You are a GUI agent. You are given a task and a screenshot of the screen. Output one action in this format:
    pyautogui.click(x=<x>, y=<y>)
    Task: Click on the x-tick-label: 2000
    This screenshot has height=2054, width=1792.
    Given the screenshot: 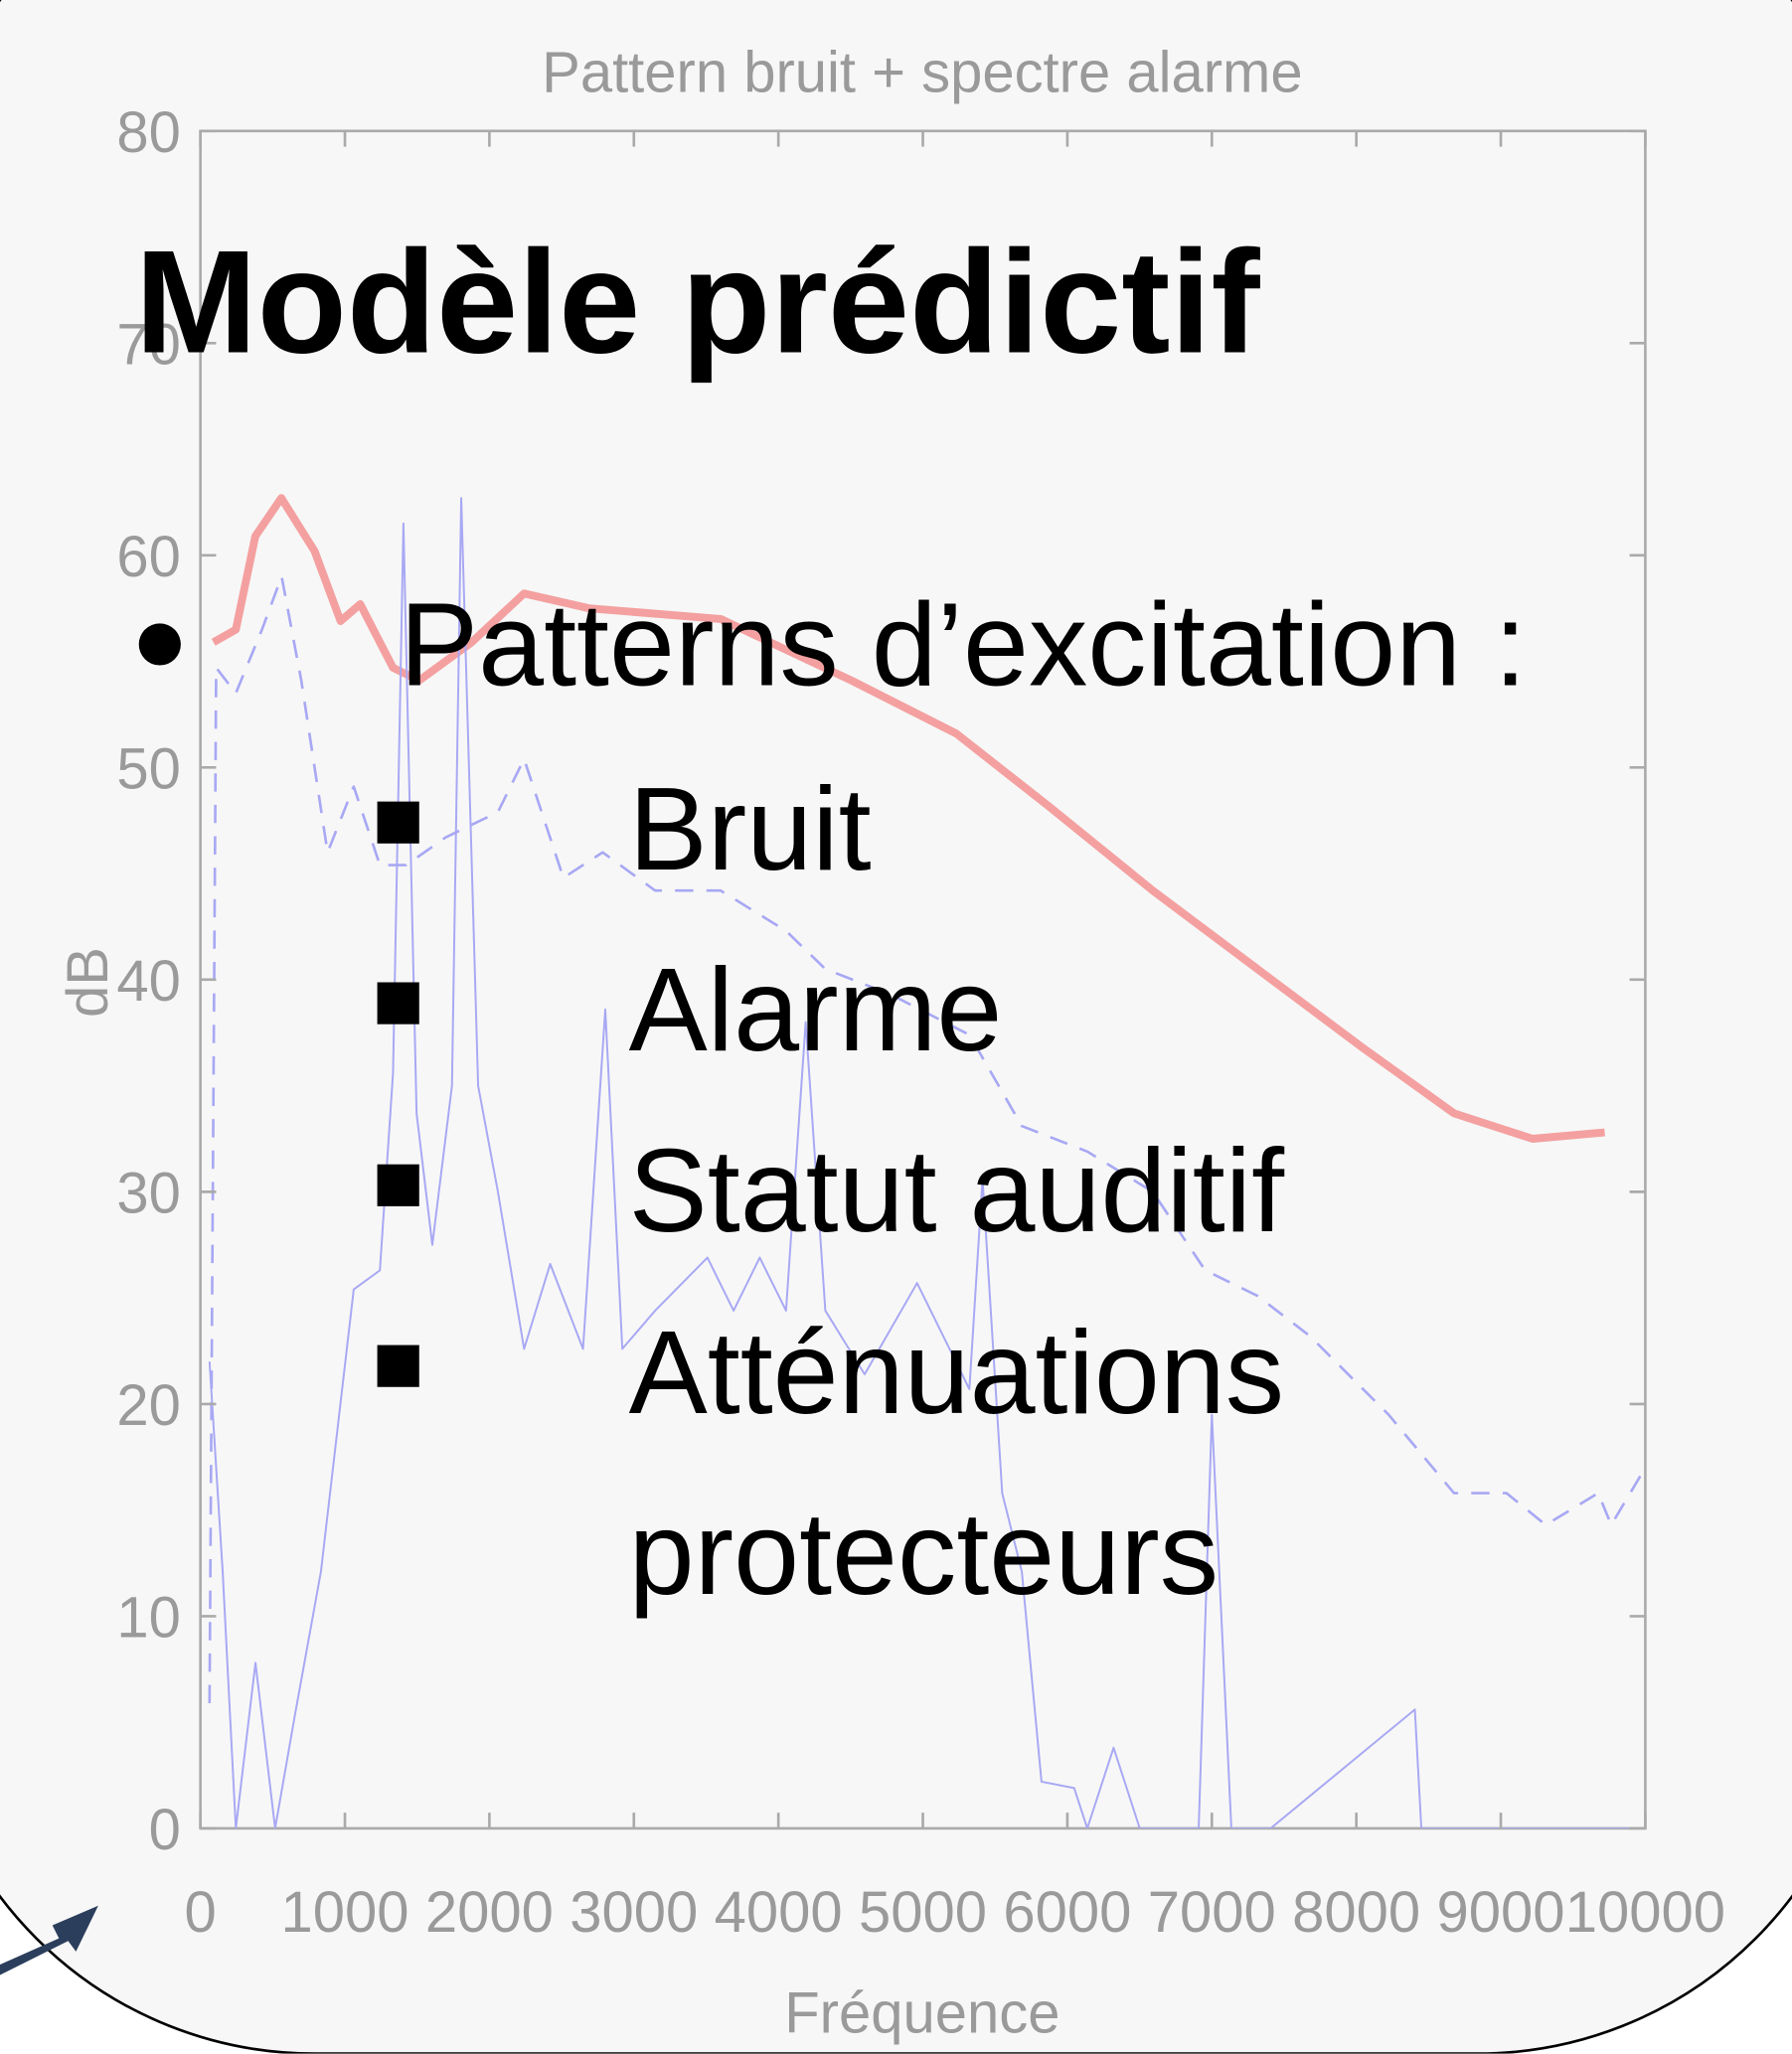 What is the action you would take?
    pyautogui.click(x=489, y=1913)
    